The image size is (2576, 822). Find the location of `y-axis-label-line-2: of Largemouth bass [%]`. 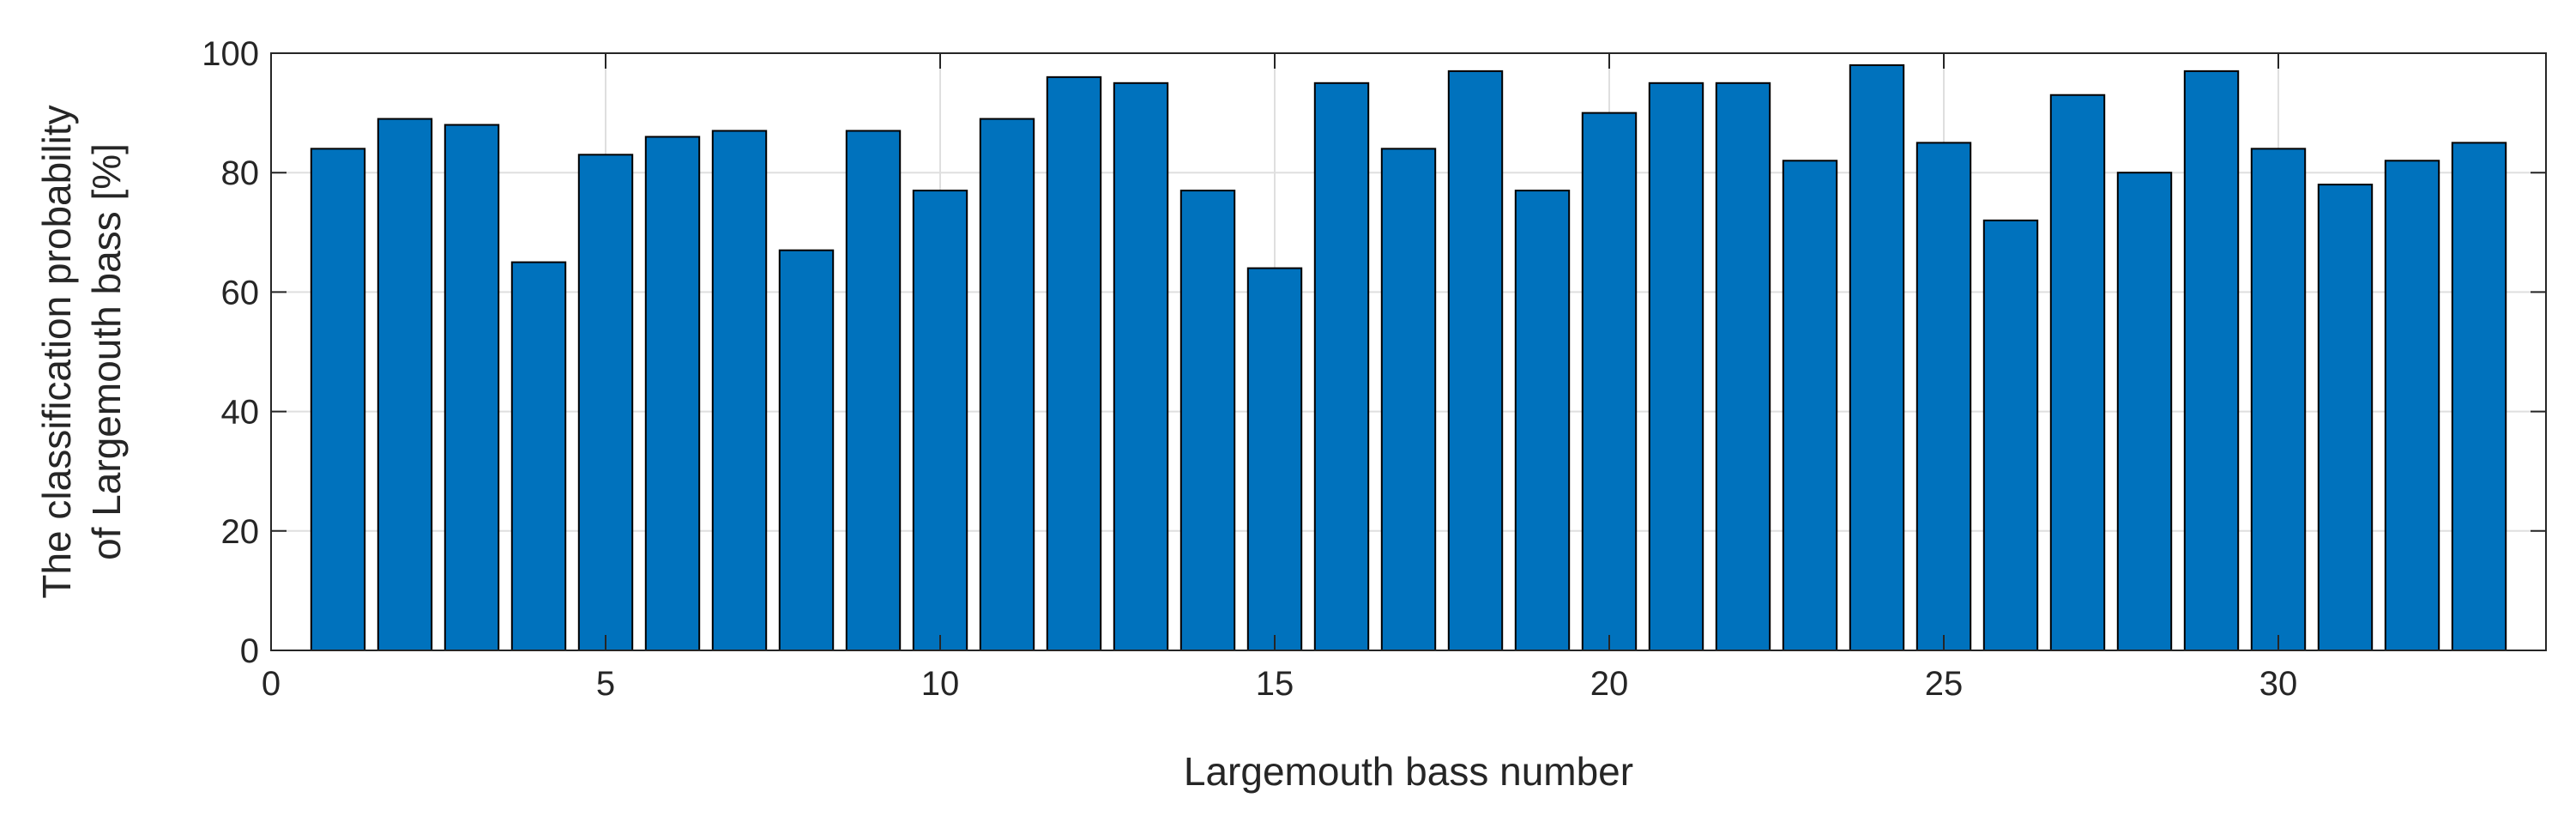

y-axis-label-line-2: of Largemouth bass [%] is located at coordinates (106, 351).